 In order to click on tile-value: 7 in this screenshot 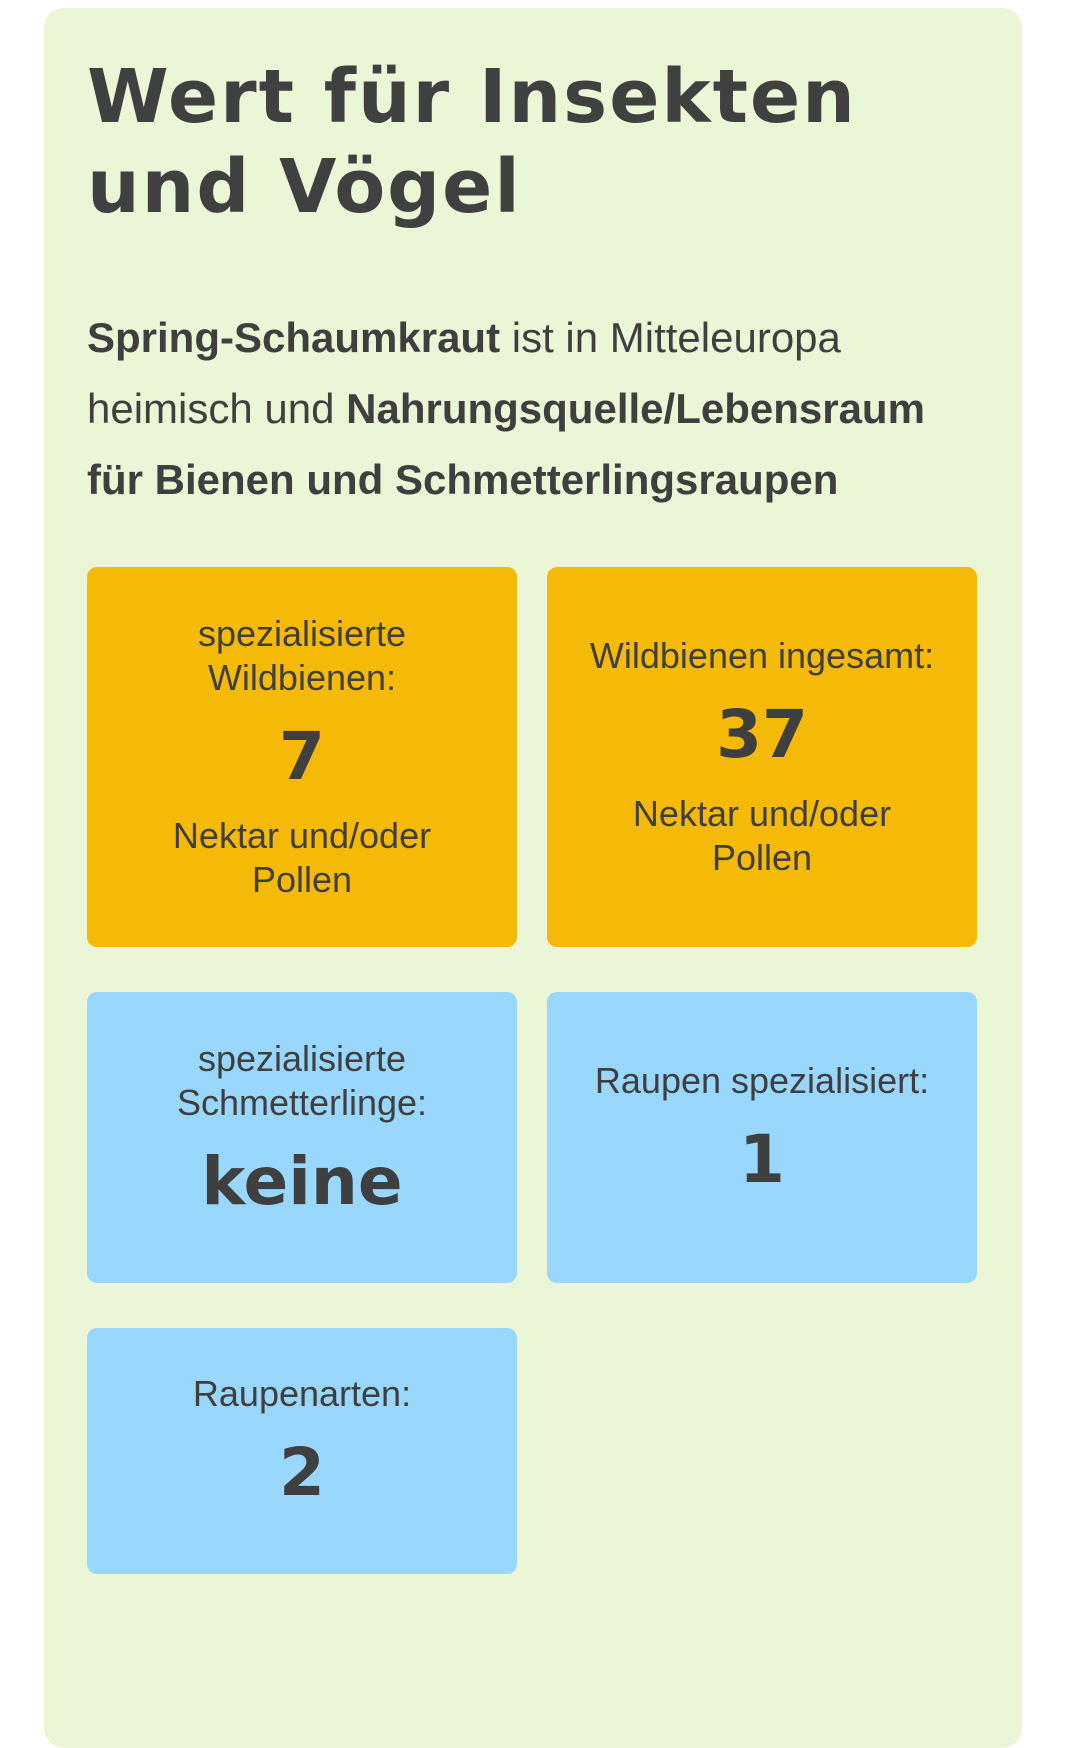, I will do `click(302, 756)`.